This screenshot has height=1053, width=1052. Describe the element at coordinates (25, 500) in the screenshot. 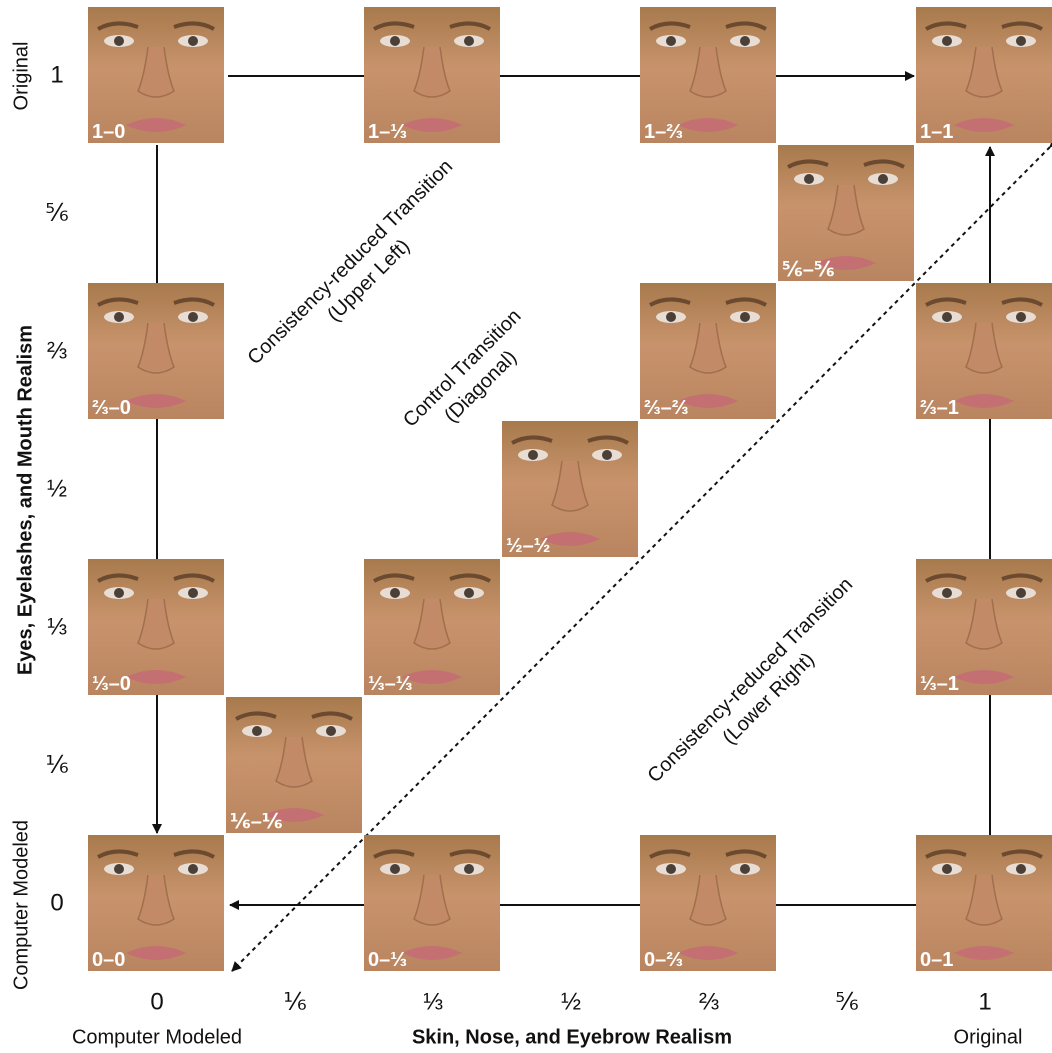

I see `y-axis-title: Eyes, Eyelashes, and Mouth Realism` at that location.